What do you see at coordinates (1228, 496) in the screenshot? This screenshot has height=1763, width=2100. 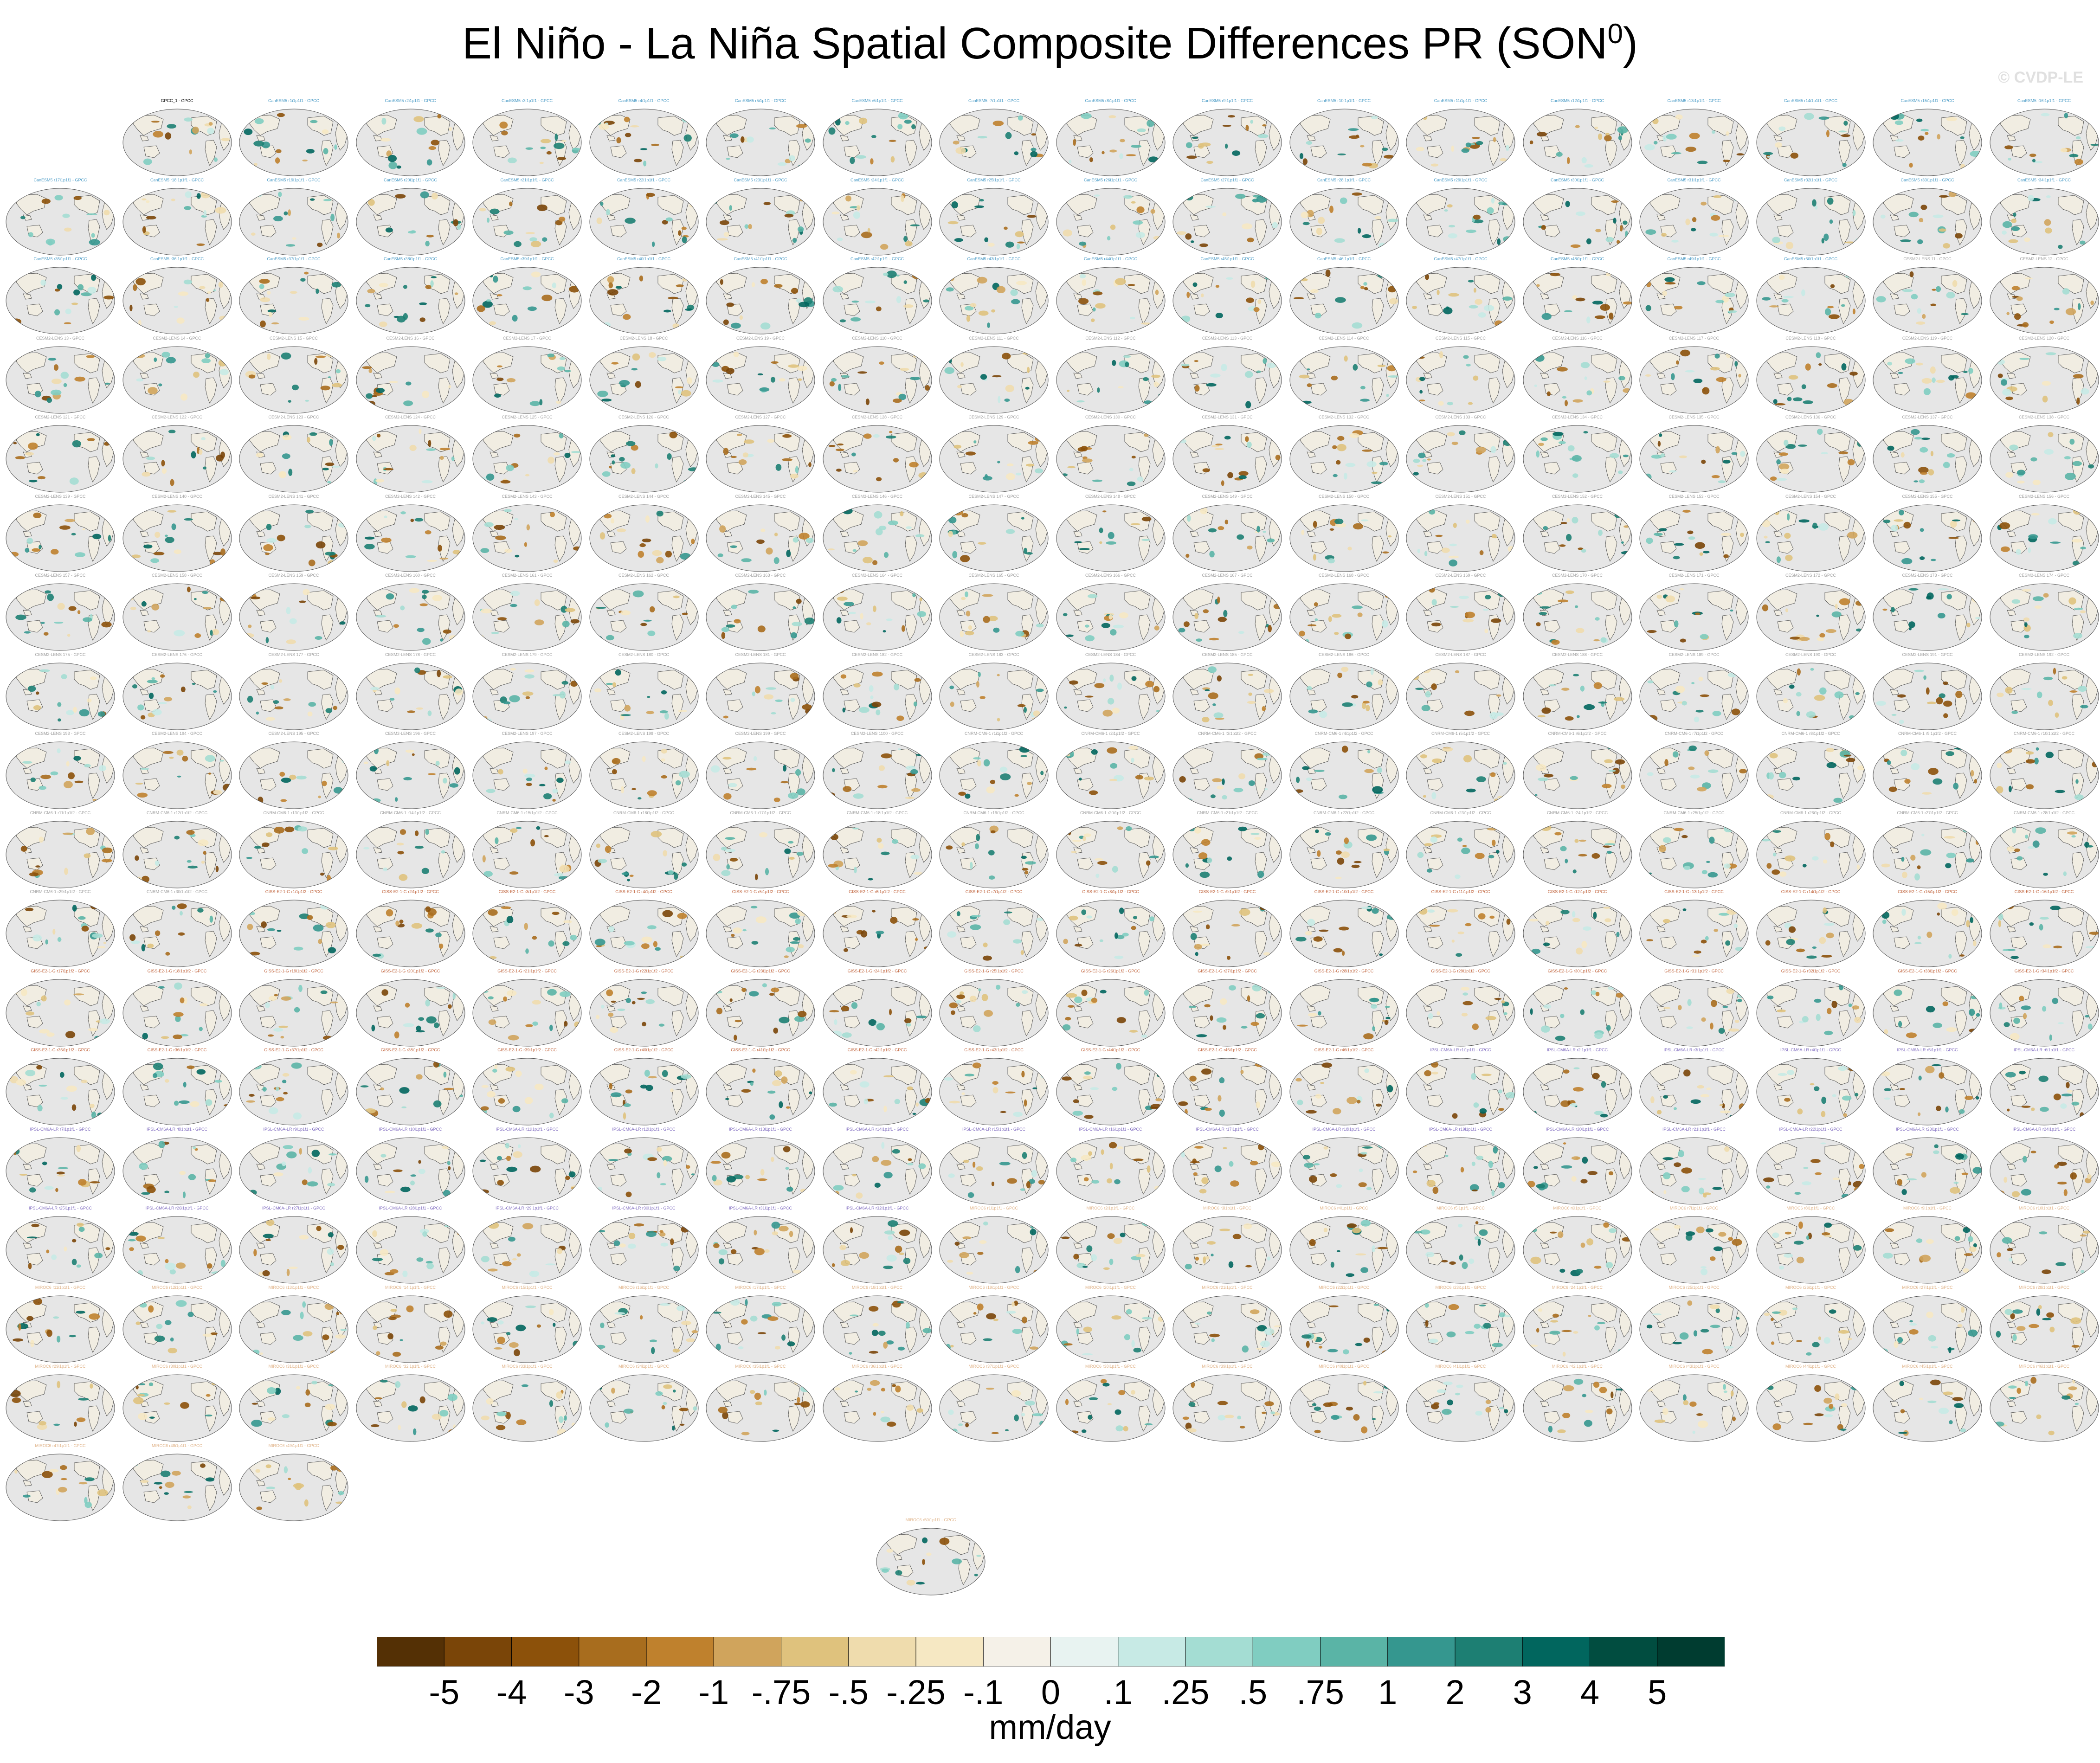 I see `map-panel-title: CESM2-LENS 149 - GPCC` at bounding box center [1228, 496].